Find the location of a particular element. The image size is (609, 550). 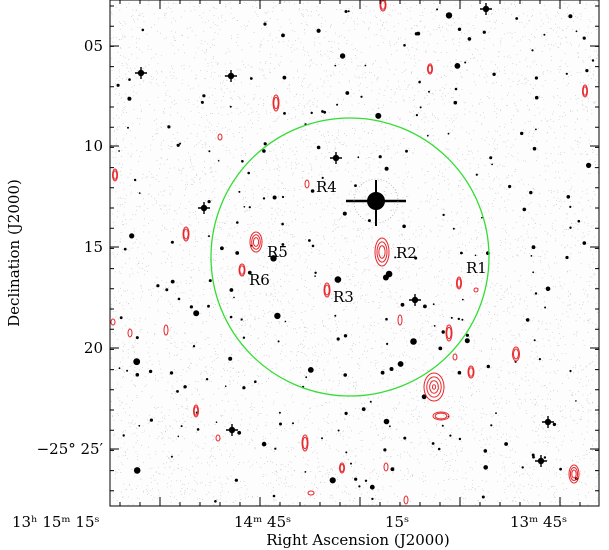

dec-tick-label: 20 is located at coordinates (93, 348).